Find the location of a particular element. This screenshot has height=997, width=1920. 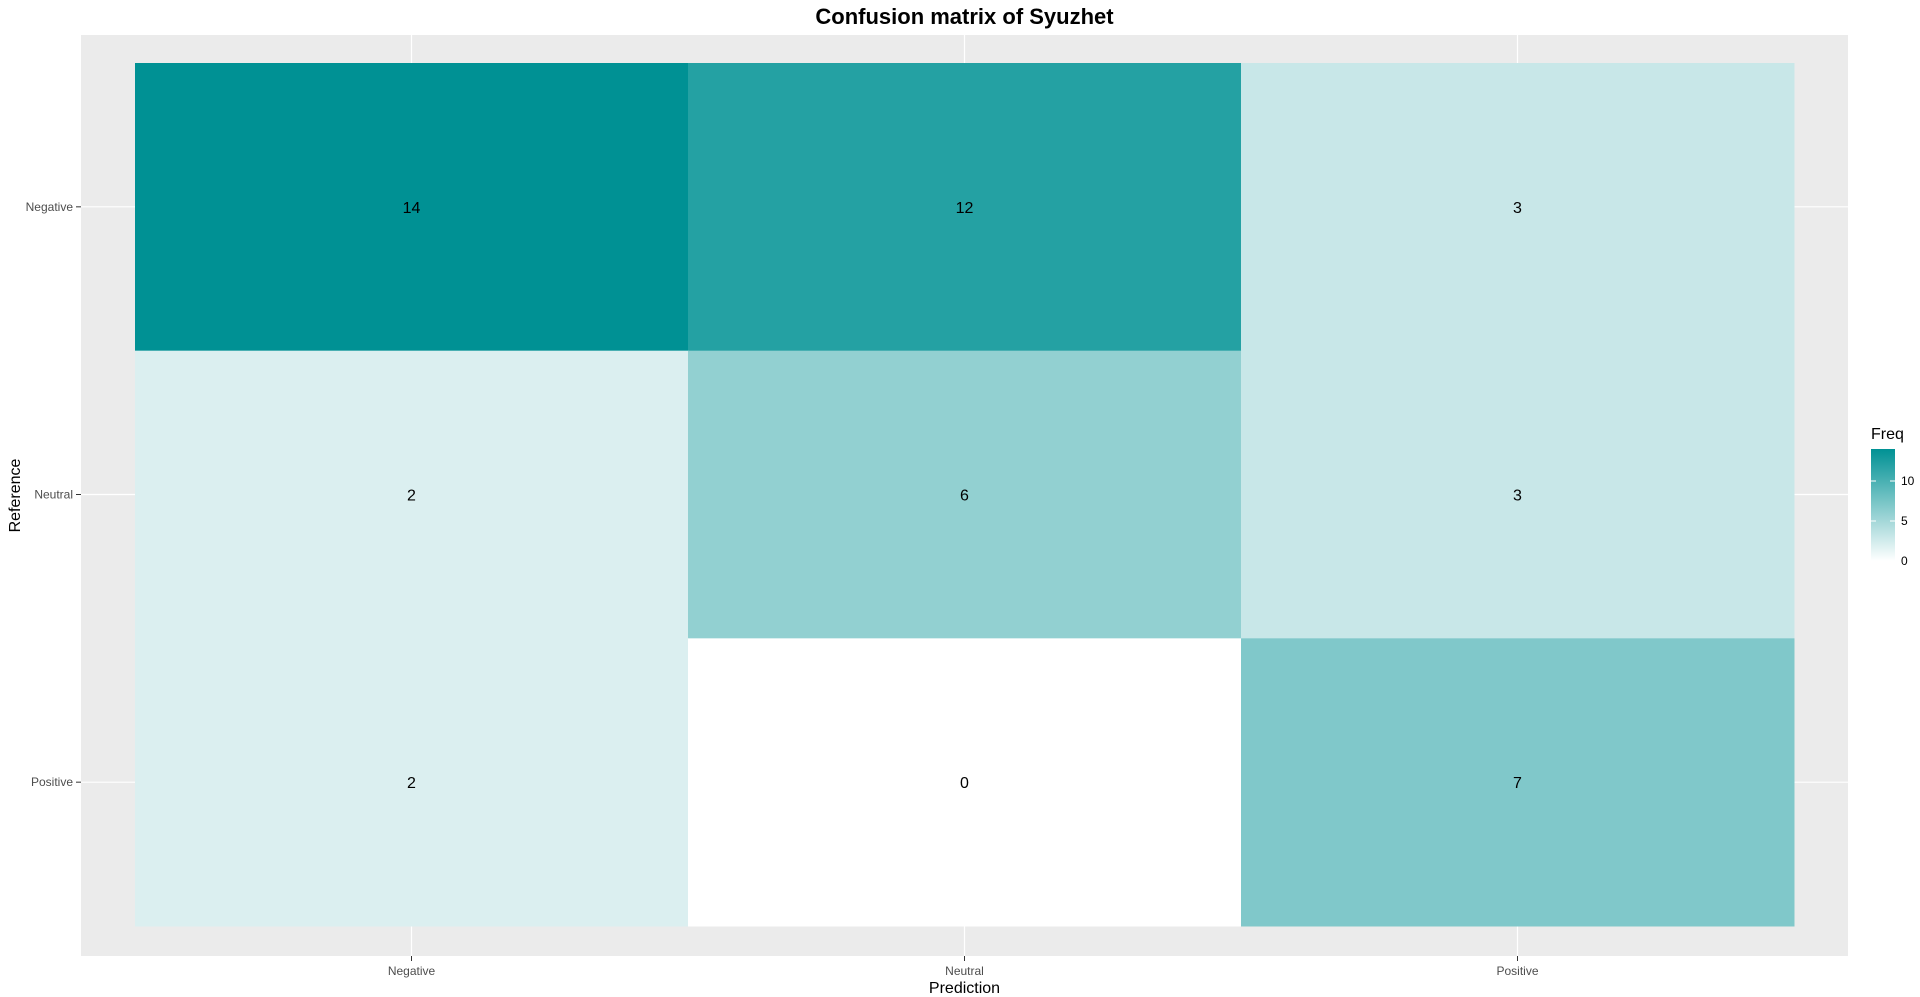

legend-title: Freq is located at coordinates (1887, 434).